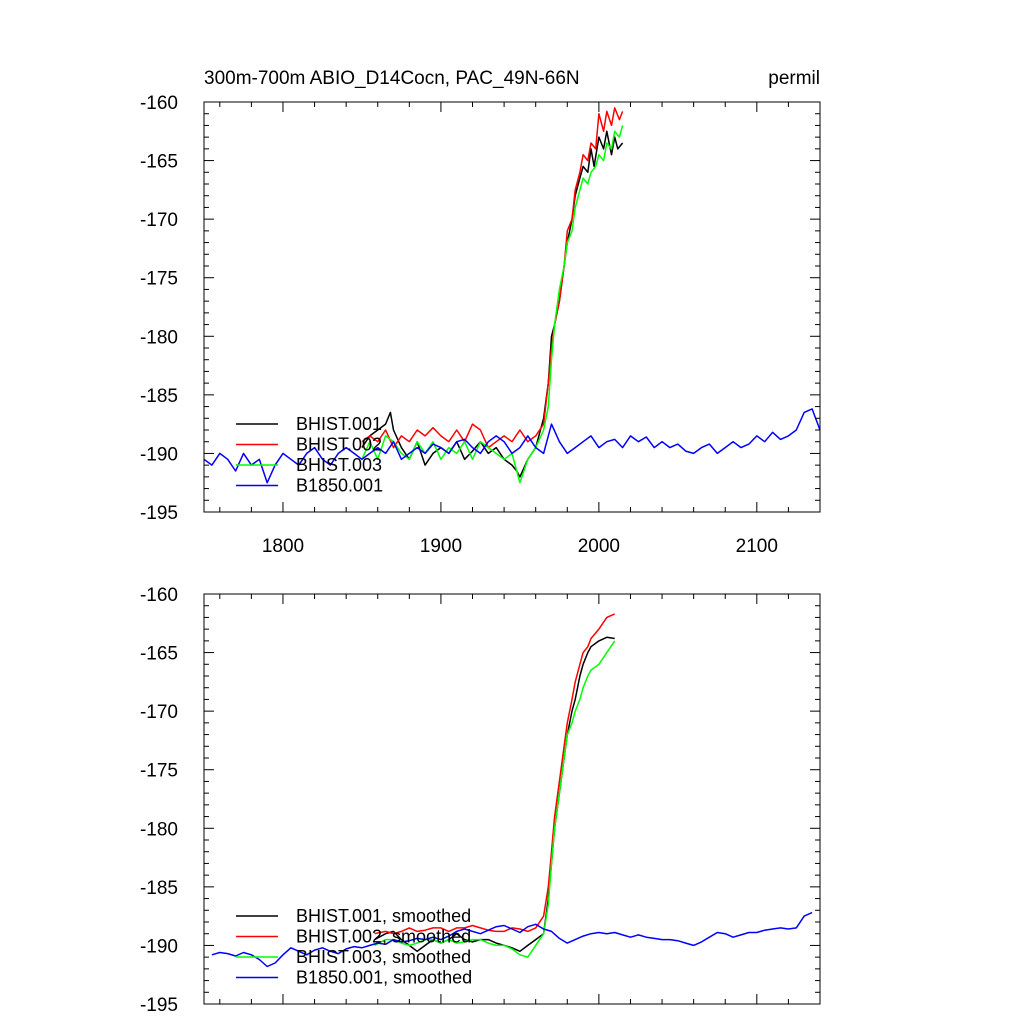 The height and width of the screenshot is (1024, 1024). Describe the element at coordinates (339, 486) in the screenshot. I see `legend-label: B1850.001` at that location.